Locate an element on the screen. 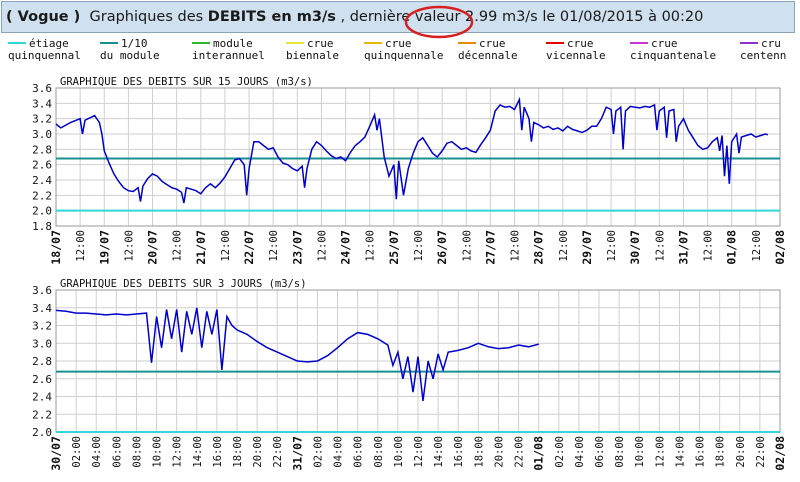  x-tick-label: 22/07 is located at coordinates (249, 247).